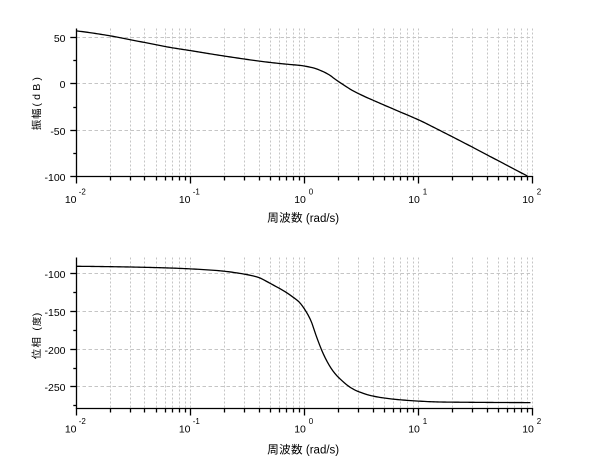 Image resolution: width=610 pixels, height=465 pixels. I want to click on svg-text: 50, so click(60, 39).